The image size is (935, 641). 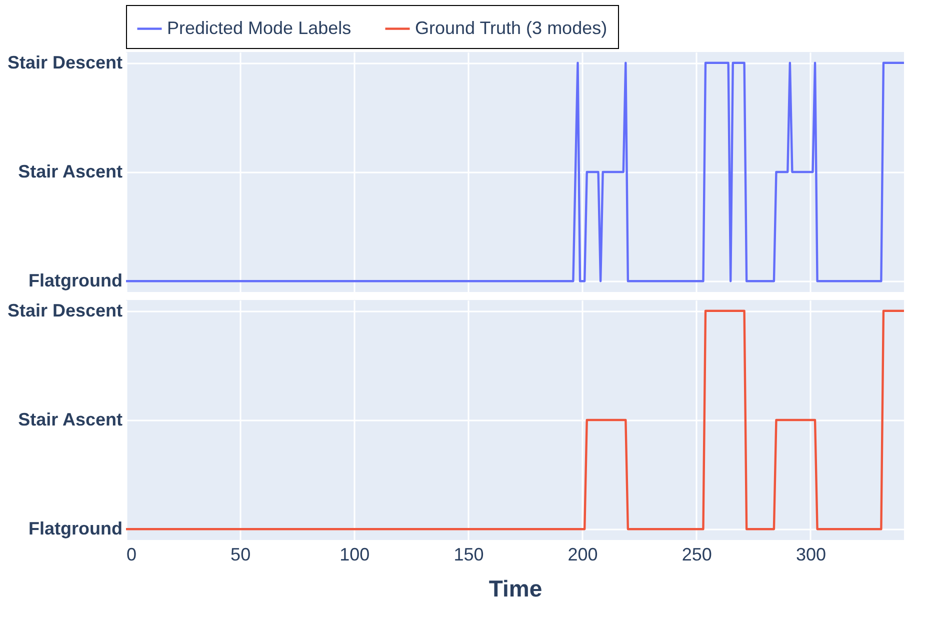 What do you see at coordinates (259, 28) in the screenshot?
I see `legend-label: Predicted Mode Labels` at bounding box center [259, 28].